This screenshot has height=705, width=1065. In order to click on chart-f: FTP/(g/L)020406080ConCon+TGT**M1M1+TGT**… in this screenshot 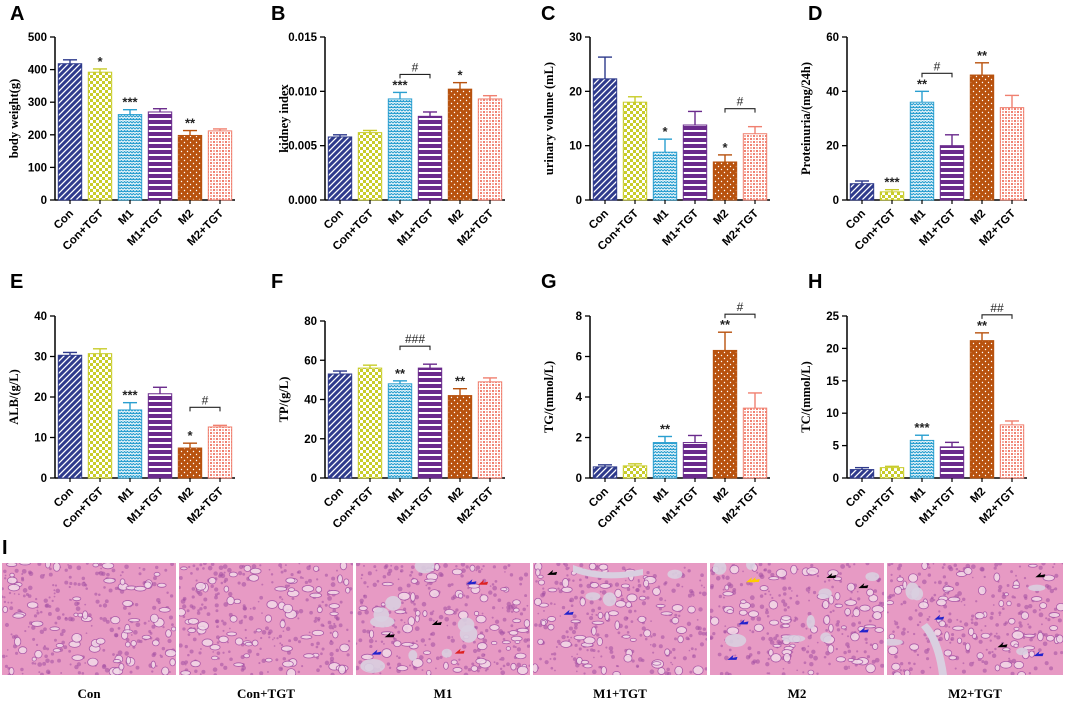, I will do `click(388, 401)`.